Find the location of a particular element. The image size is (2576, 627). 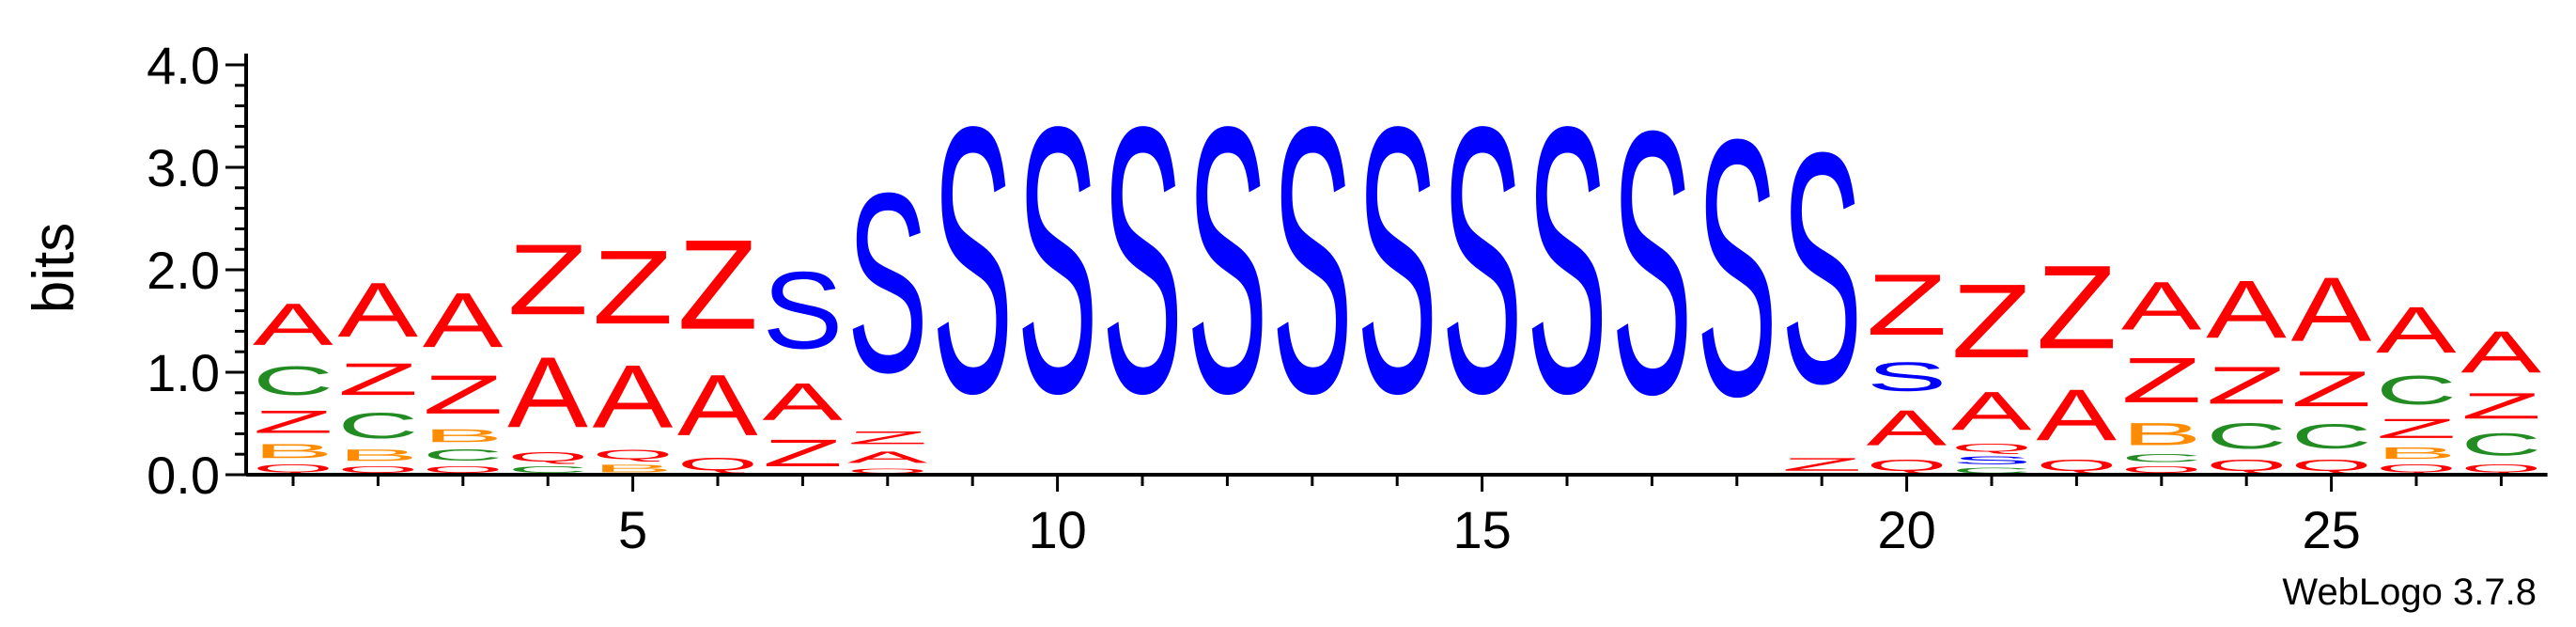

glyph-A-pos-8: A is located at coordinates (888, 457).